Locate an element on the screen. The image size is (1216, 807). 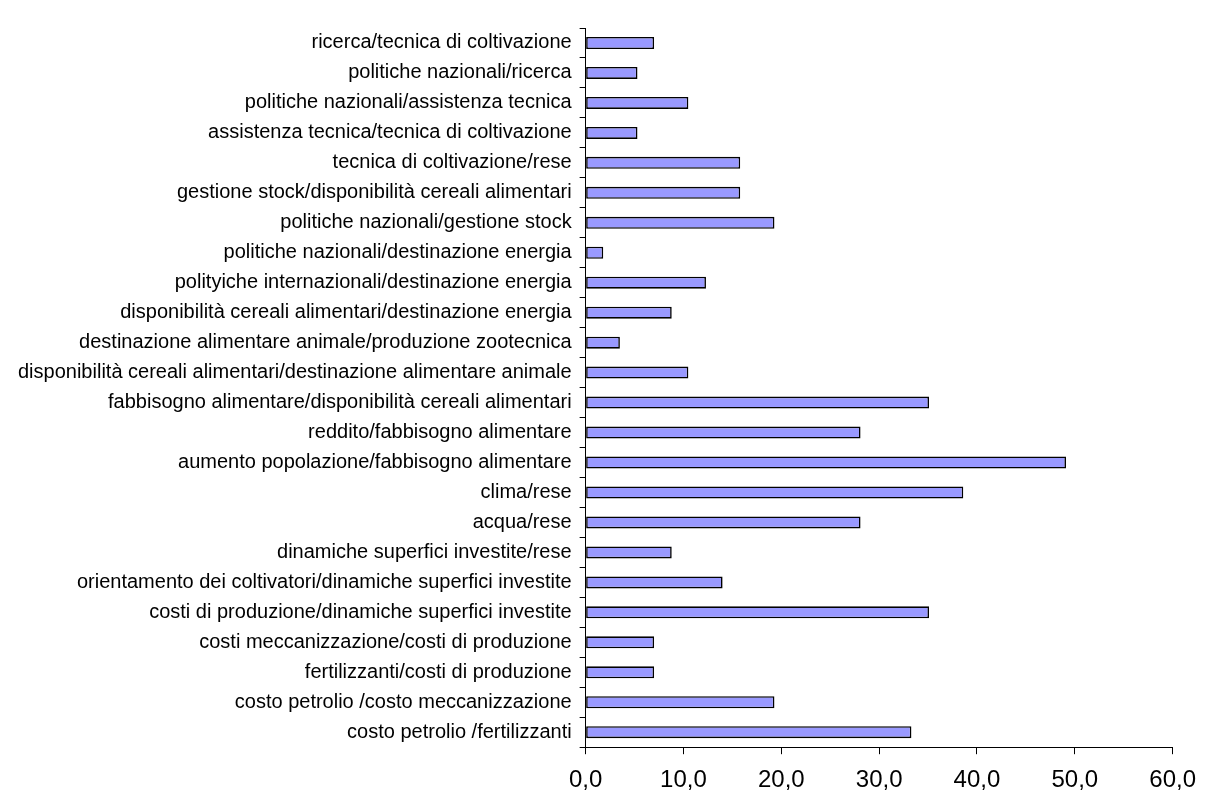
y-tick-label: fabbisogno alimentare/disponibilità cereali alimentari is located at coordinates (340, 401).